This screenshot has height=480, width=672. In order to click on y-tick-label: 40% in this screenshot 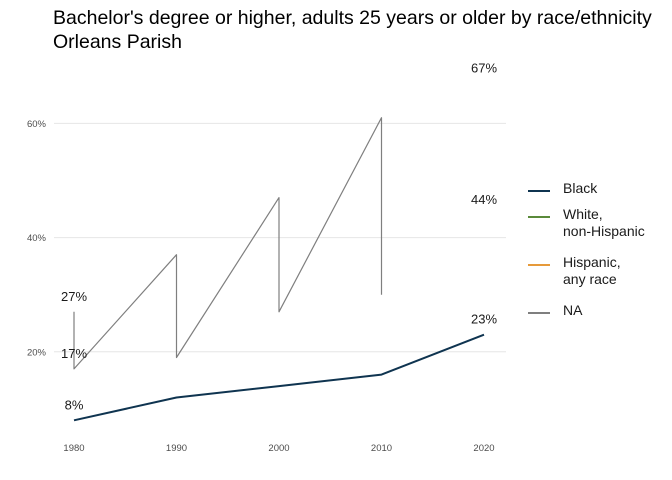, I will do `click(37, 238)`.